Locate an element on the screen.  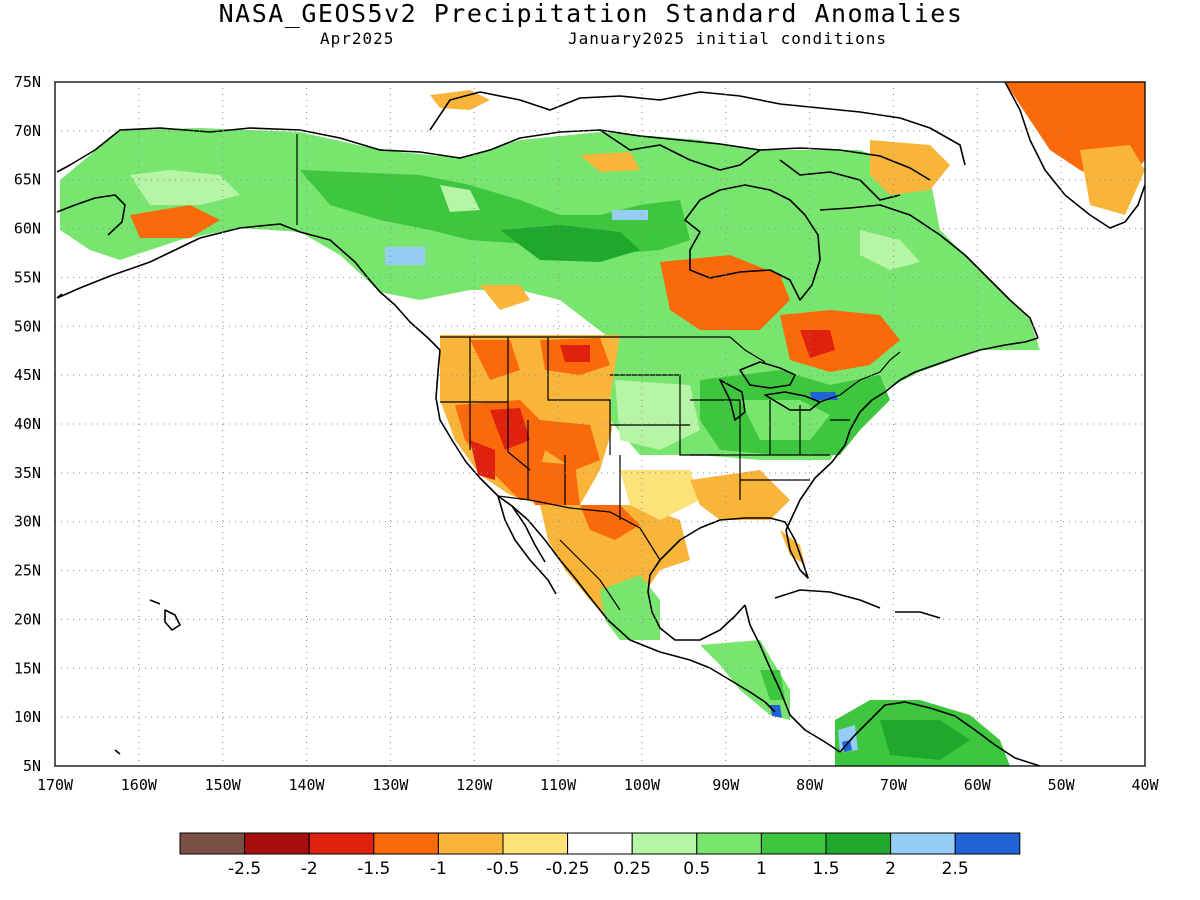
lat-label: 50N is located at coordinates (27, 326).